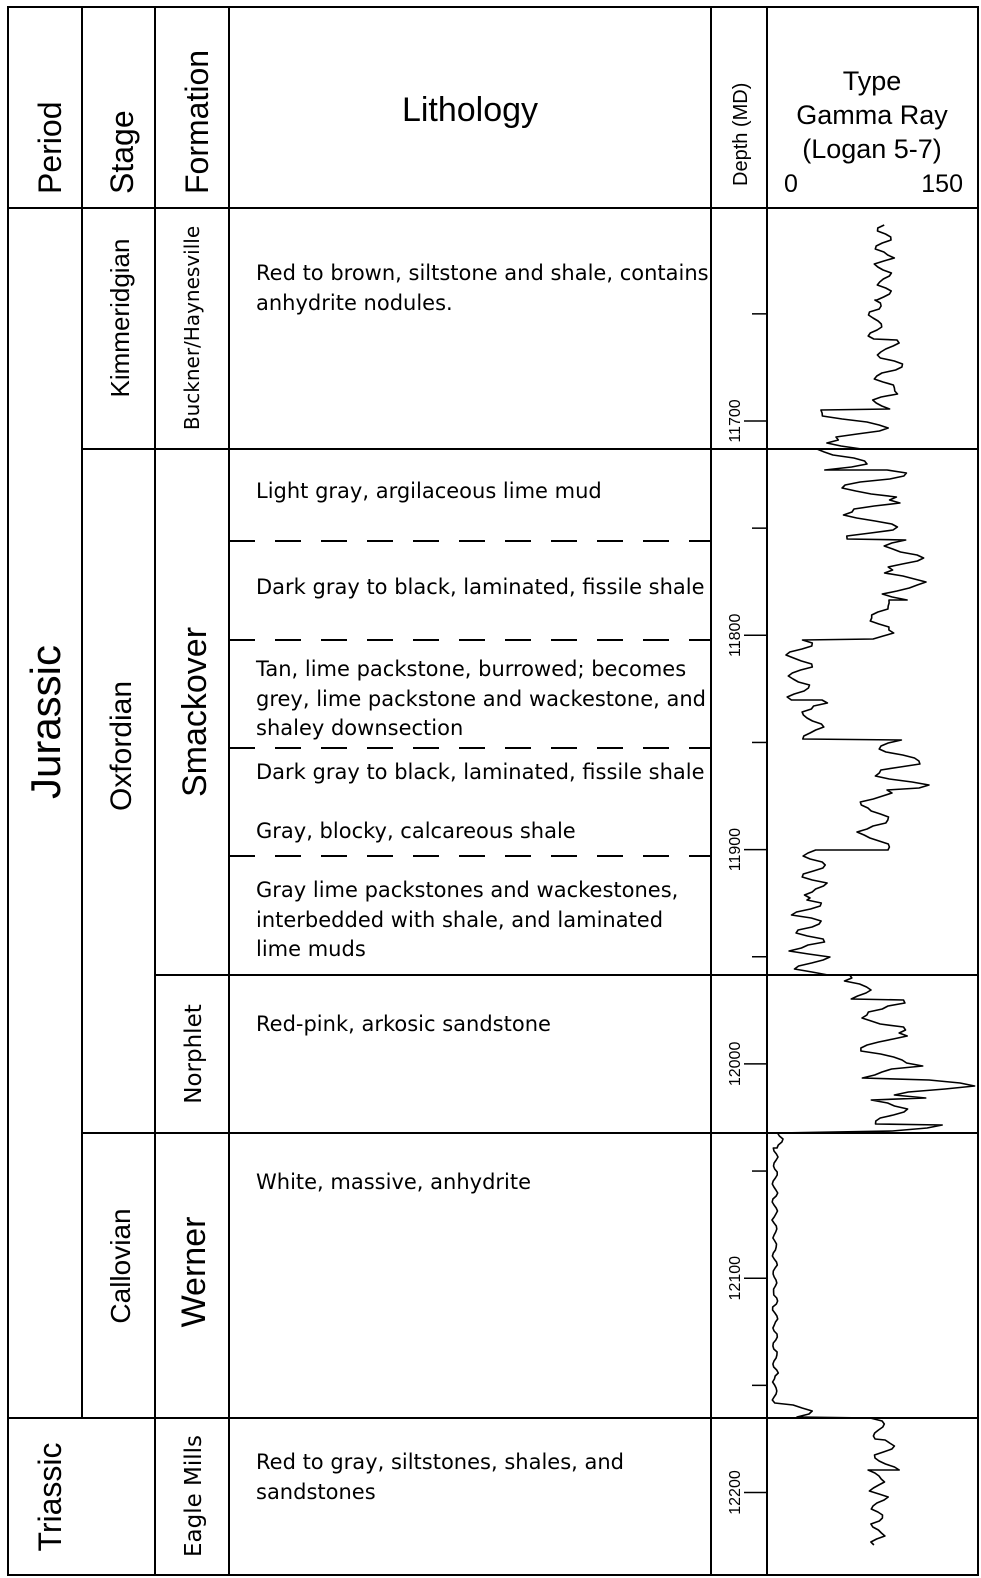 This screenshot has width=981, height=1578. Describe the element at coordinates (50, 148) in the screenshot. I see `header-period: Period` at that location.